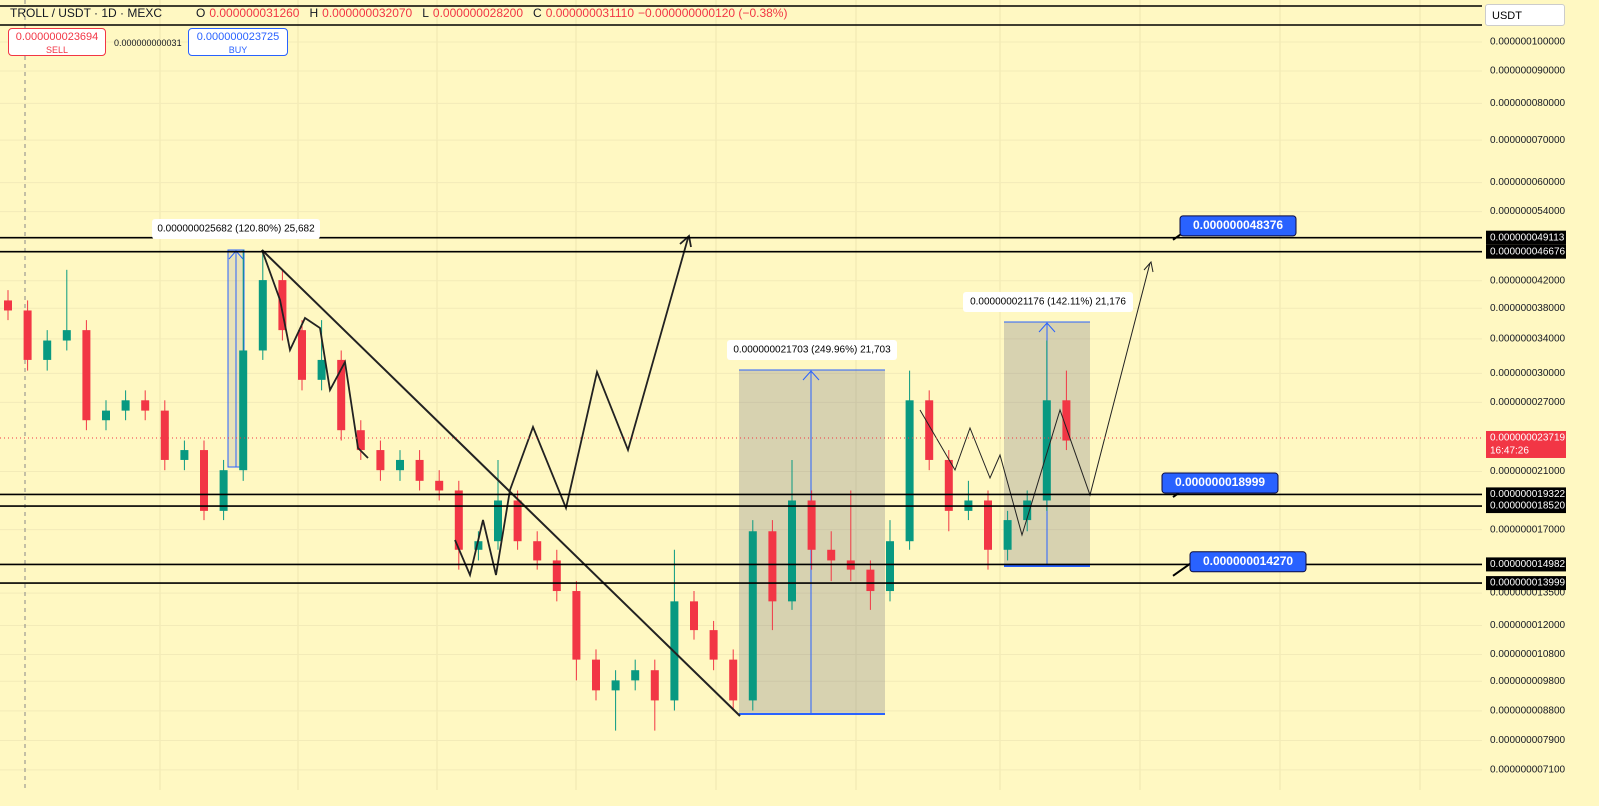 The height and width of the screenshot is (806, 1599). I want to click on y-tick-label: 0.000000021000, so click(1528, 471).